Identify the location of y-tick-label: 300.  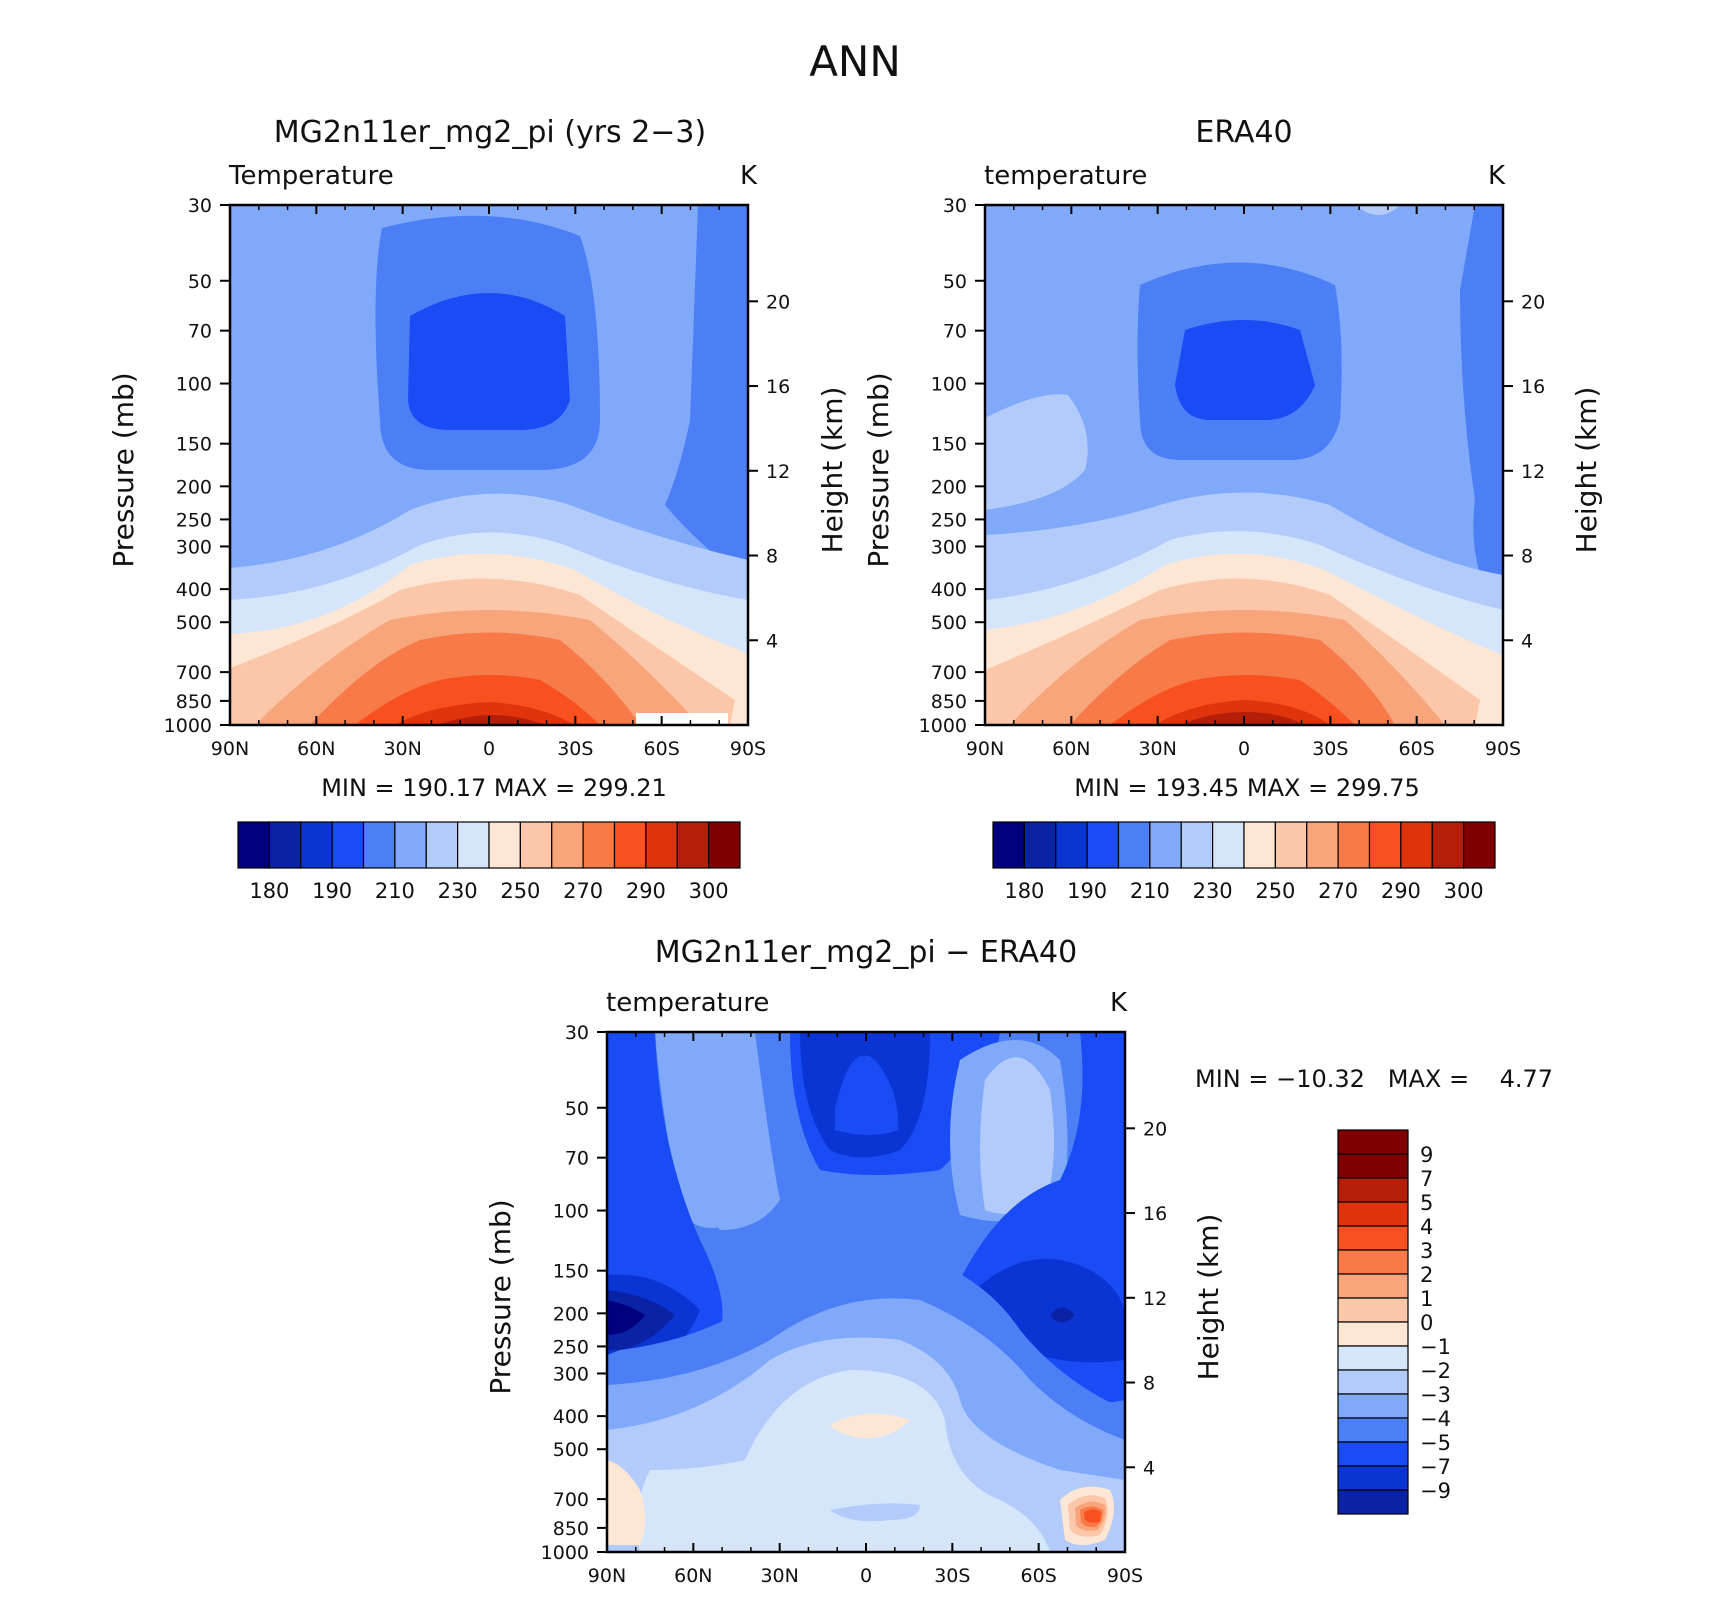
(194, 547).